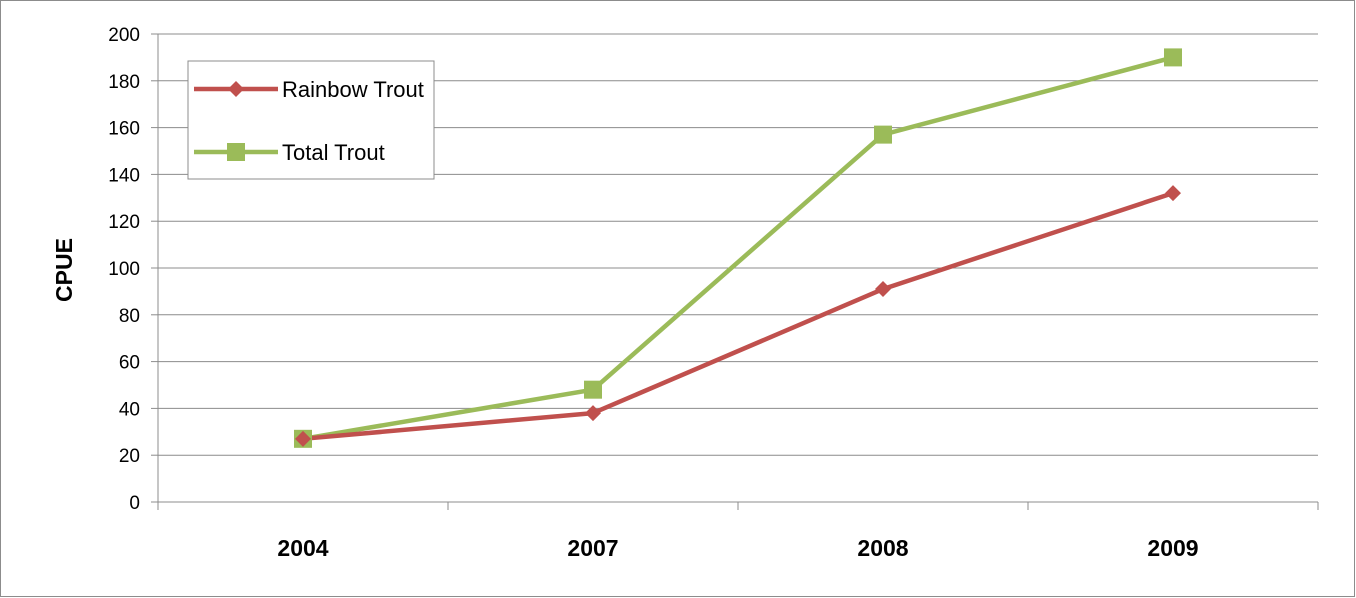 The width and height of the screenshot is (1356, 598). Describe the element at coordinates (353, 89) in the screenshot. I see `legend-label-rainbow-trout: Rainbow Trout` at that location.